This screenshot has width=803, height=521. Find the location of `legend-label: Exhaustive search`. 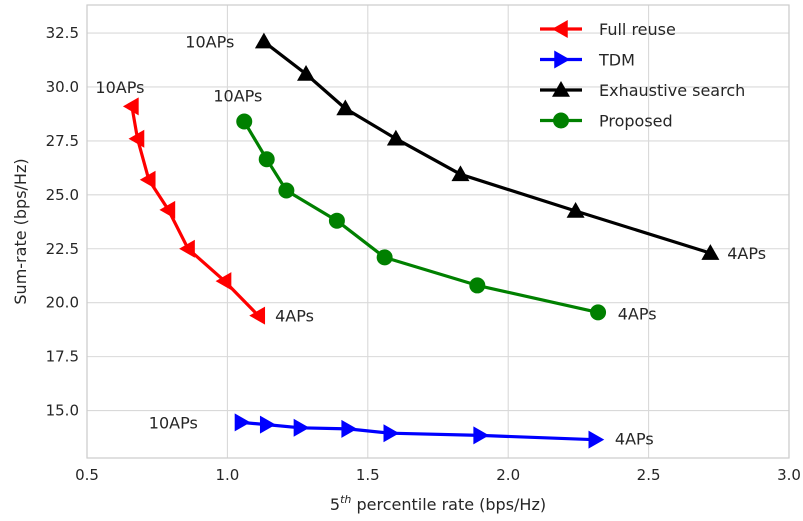

legend-label: Exhaustive search is located at coordinates (672, 90).